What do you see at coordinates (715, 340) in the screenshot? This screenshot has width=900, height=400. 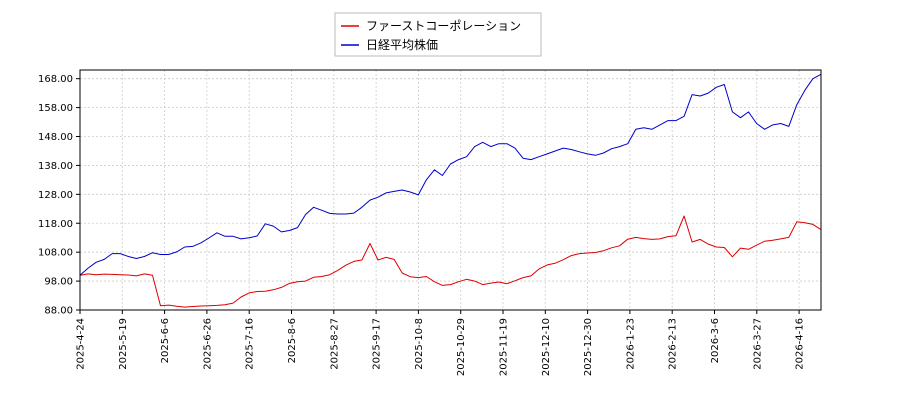 I see `x-tick-label: 2026-3-6` at bounding box center [715, 340].